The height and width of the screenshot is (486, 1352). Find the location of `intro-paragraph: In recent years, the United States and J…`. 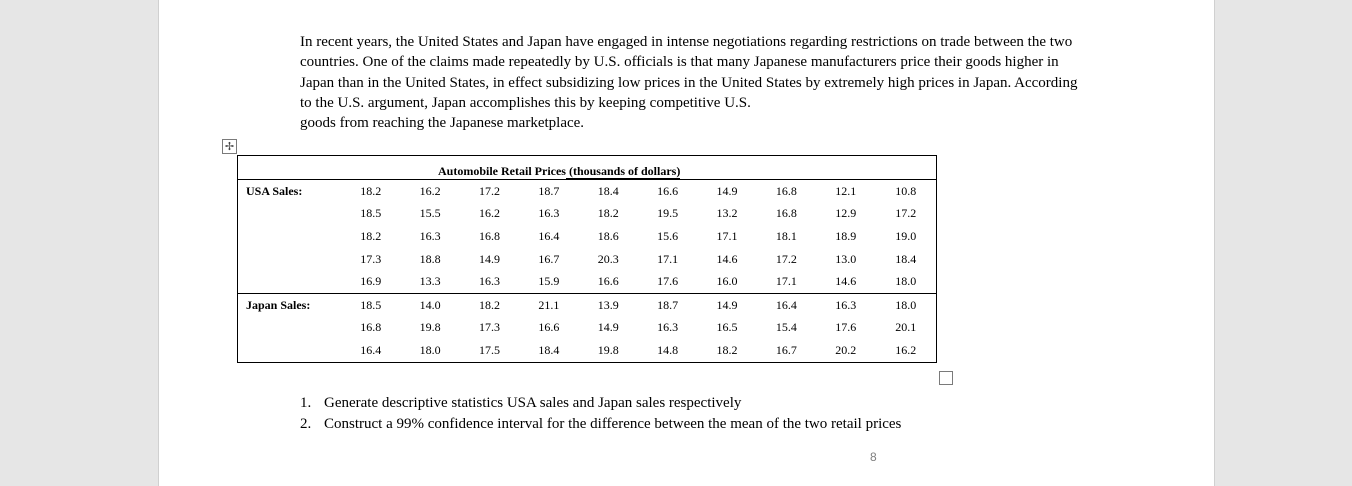

intro-paragraph: In recent years, the United States and J… is located at coordinates (715, 82).